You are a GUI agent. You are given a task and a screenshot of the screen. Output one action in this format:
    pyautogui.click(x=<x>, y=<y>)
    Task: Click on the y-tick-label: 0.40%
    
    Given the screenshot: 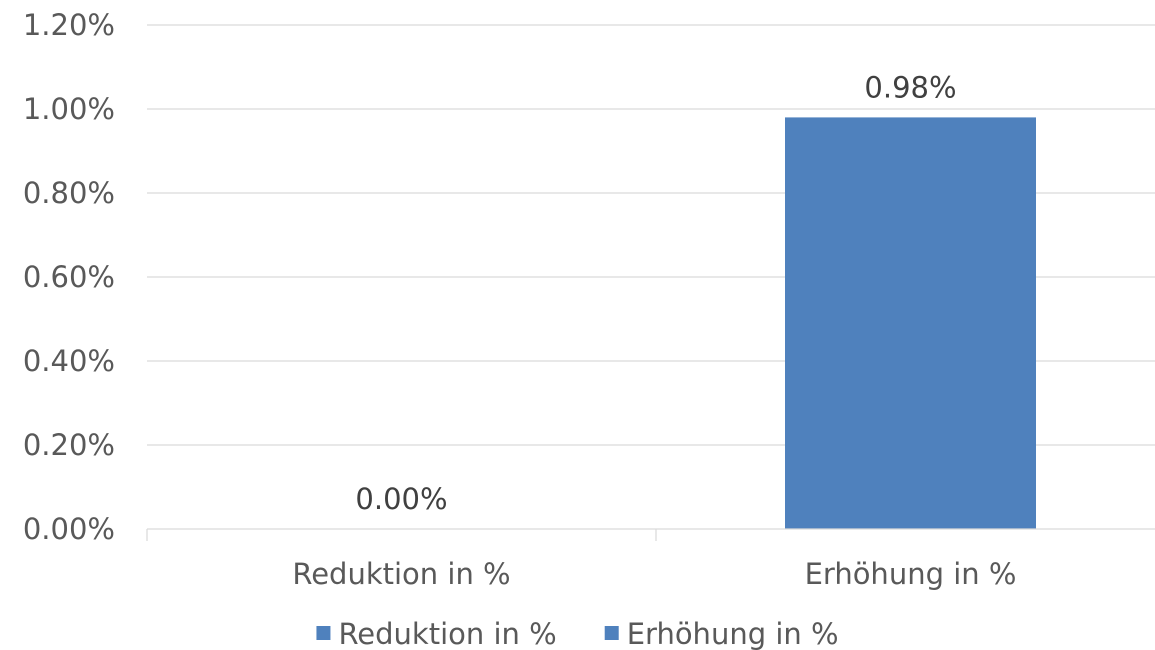 What is the action you would take?
    pyautogui.click(x=69, y=361)
    